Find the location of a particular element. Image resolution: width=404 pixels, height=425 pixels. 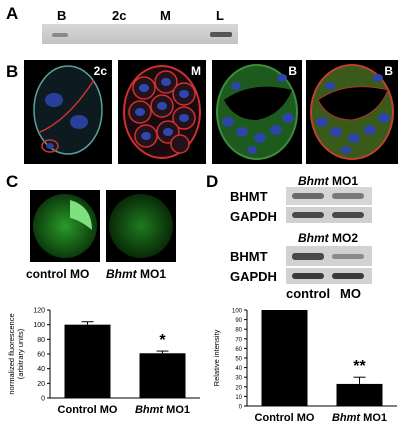

blot2-row-gapdh: GAPDH is located at coordinates (253, 276).